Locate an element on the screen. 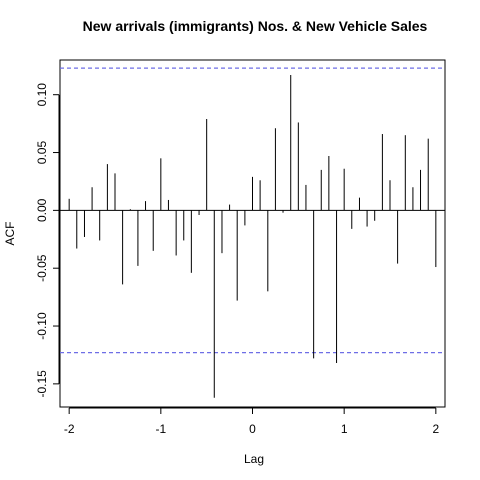  y-tick-label: 0.00 is located at coordinates (42, 210).